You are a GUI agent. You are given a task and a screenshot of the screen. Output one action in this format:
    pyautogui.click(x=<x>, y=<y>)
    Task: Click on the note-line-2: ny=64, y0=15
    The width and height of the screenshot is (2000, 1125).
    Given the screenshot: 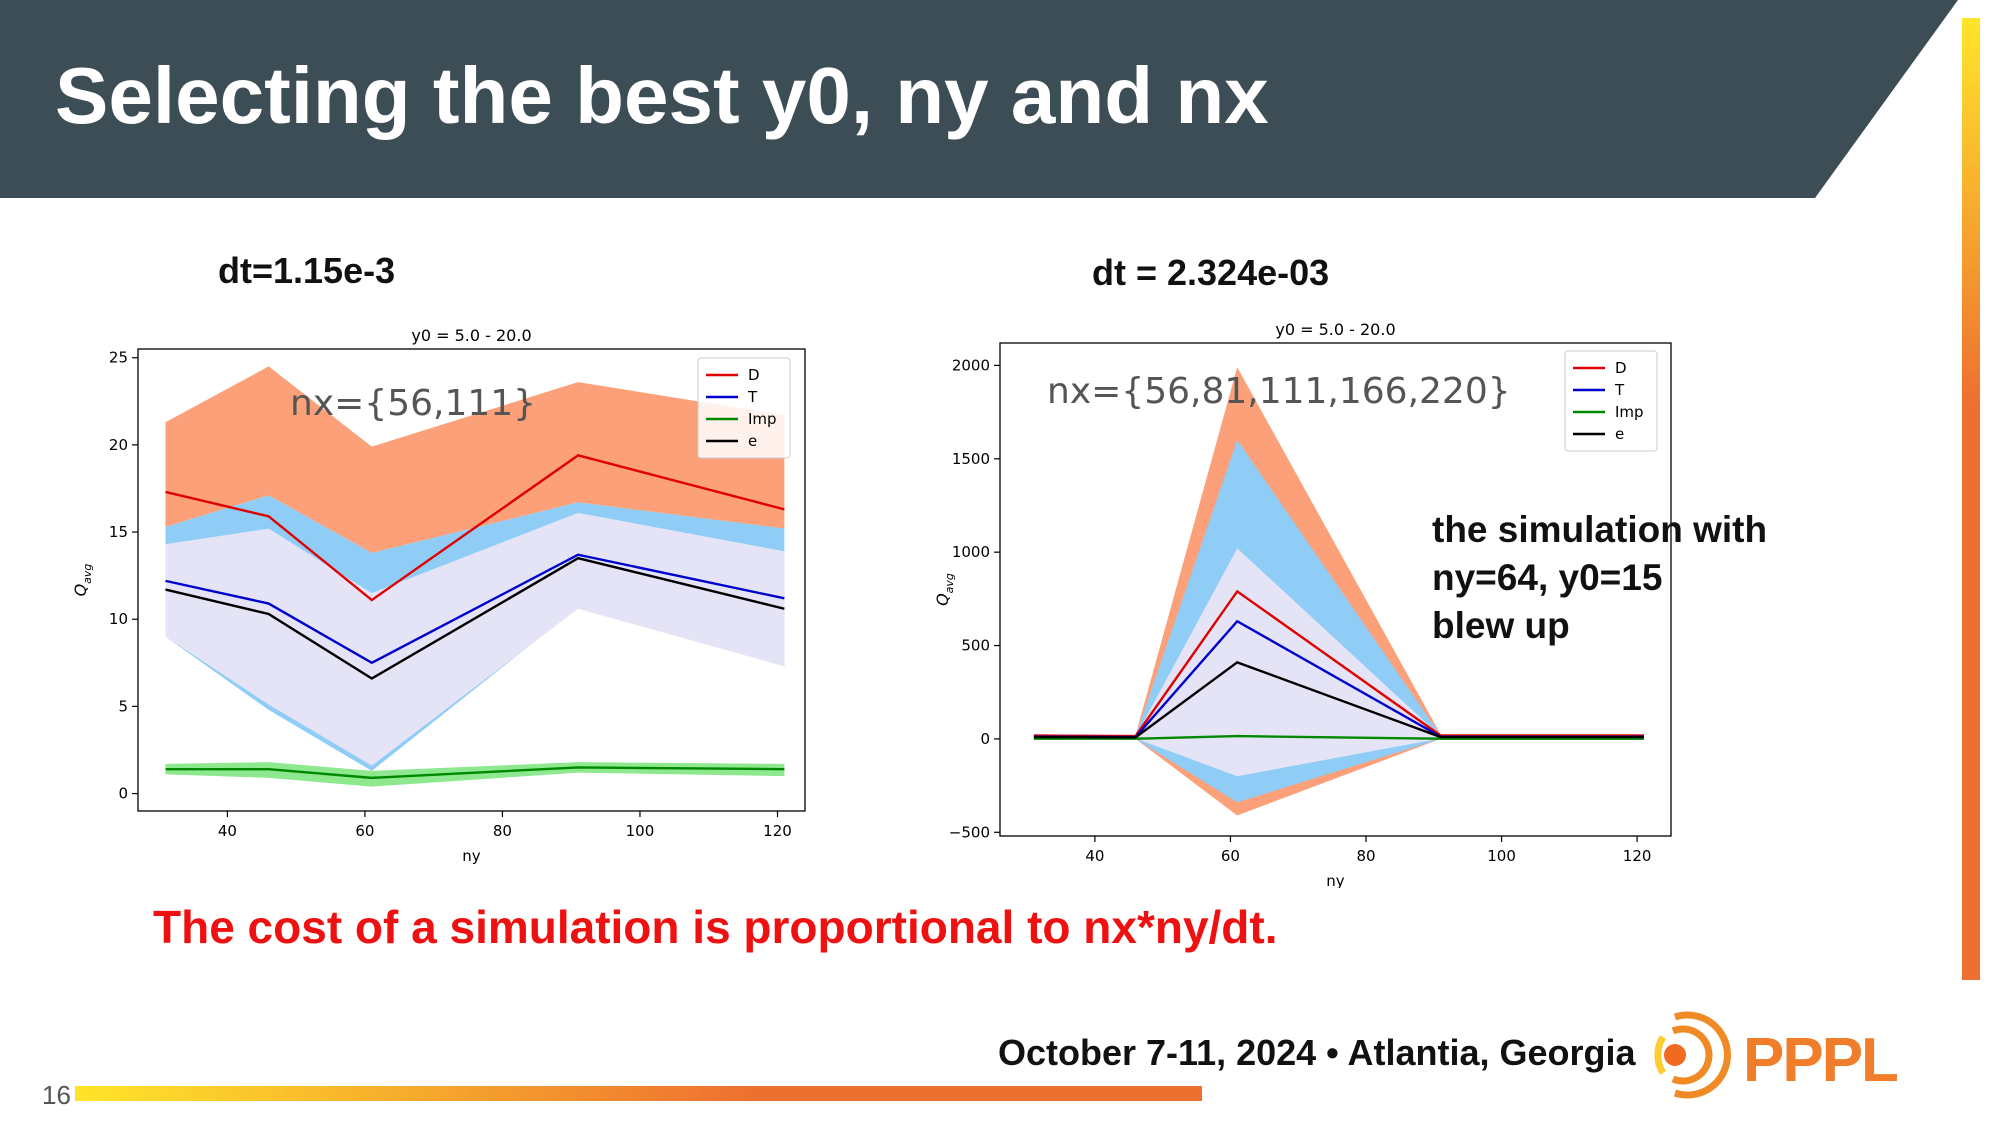 What is the action you would take?
    pyautogui.click(x=1547, y=577)
    